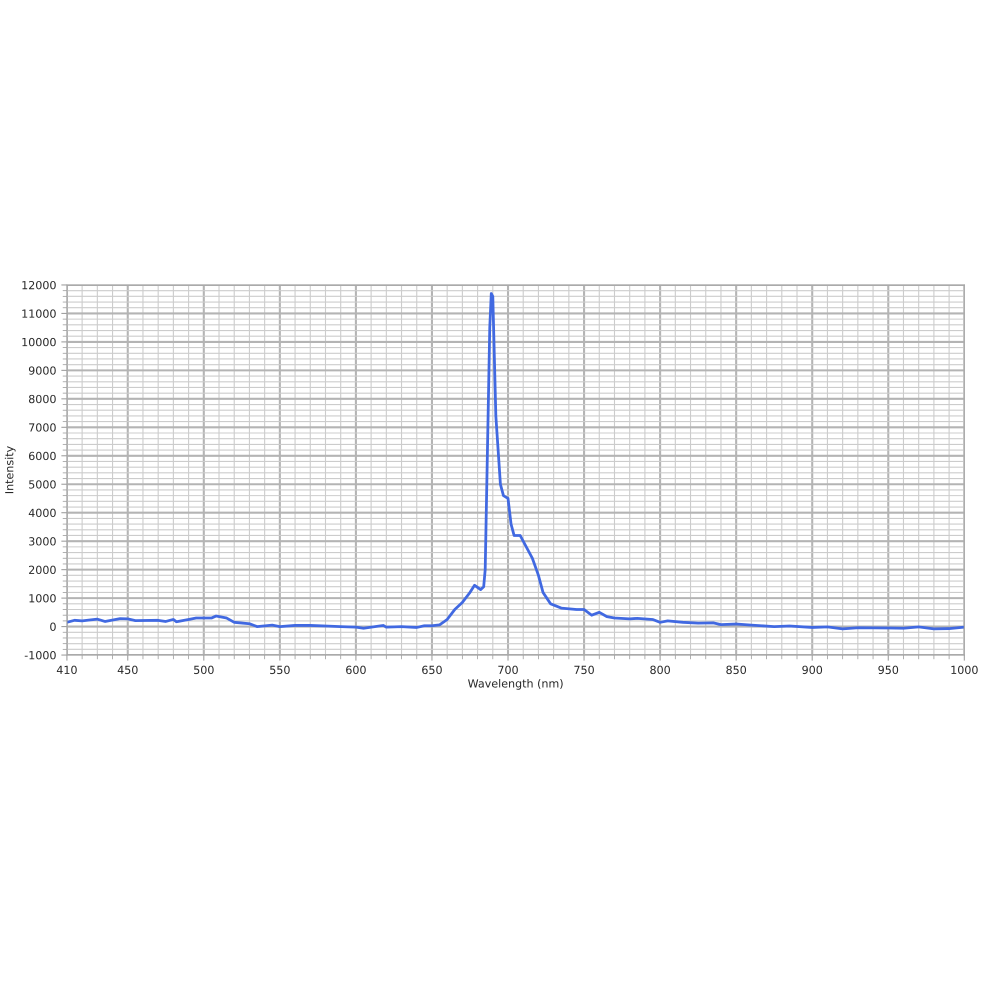  I want to click on y-tick-label: 3000, so click(42, 541).